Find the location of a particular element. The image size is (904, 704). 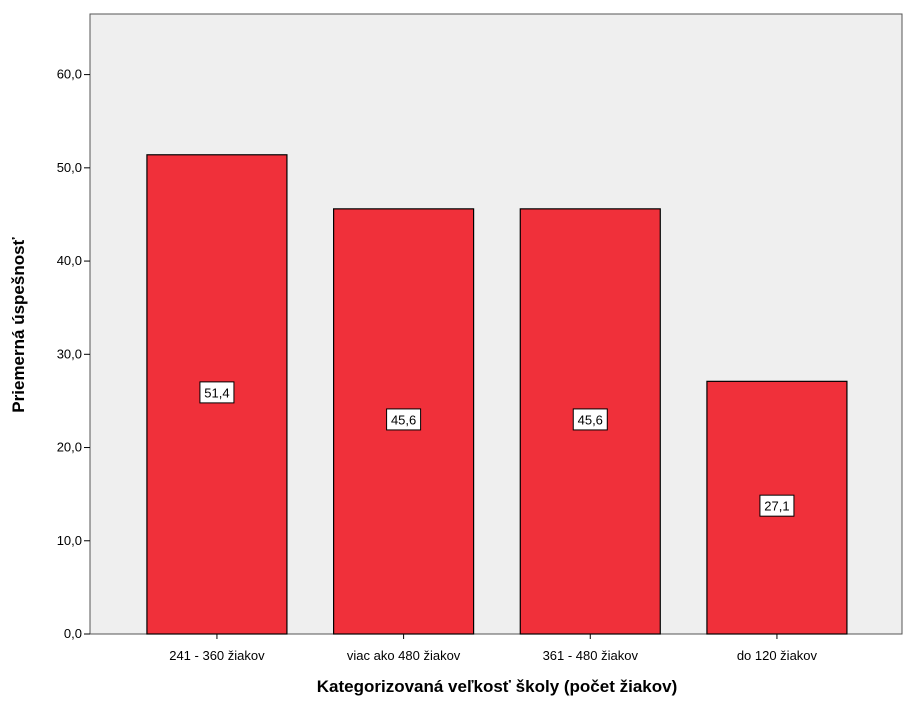

y-tick-label: 20,0 is located at coordinates (69, 447).